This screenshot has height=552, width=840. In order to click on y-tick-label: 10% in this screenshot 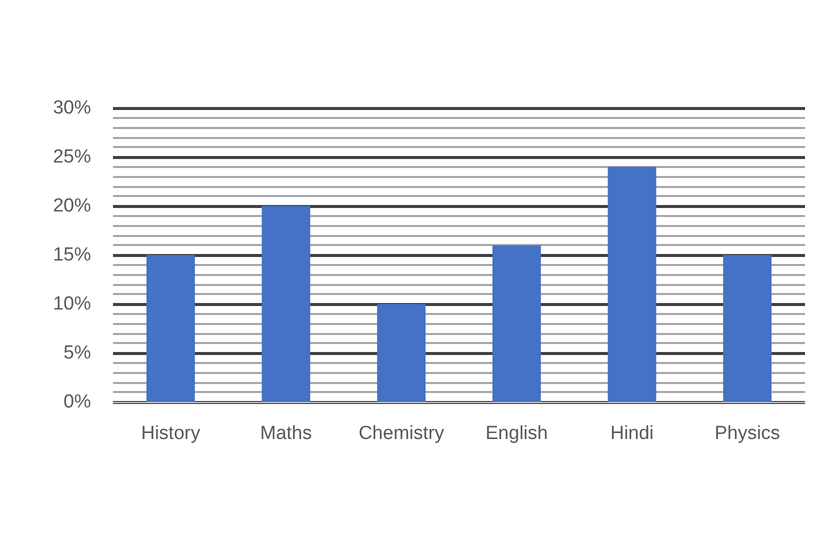, I will do `click(72, 304)`.